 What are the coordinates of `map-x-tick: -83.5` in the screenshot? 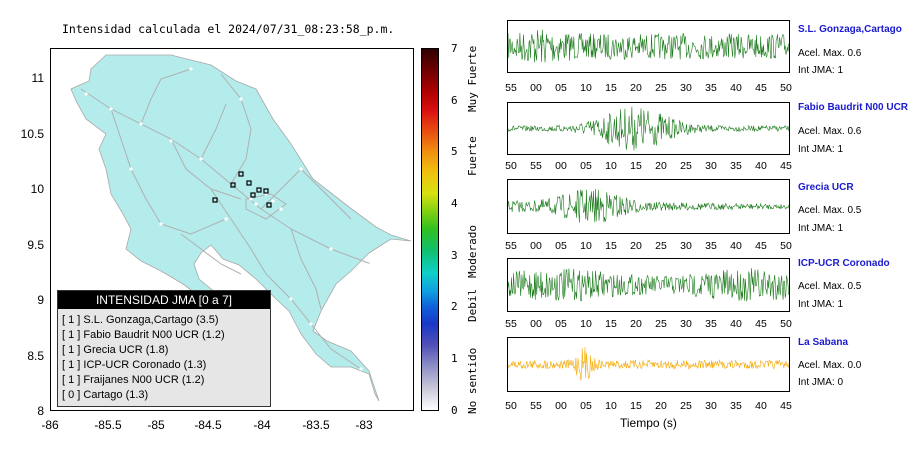 It's located at (316, 425).